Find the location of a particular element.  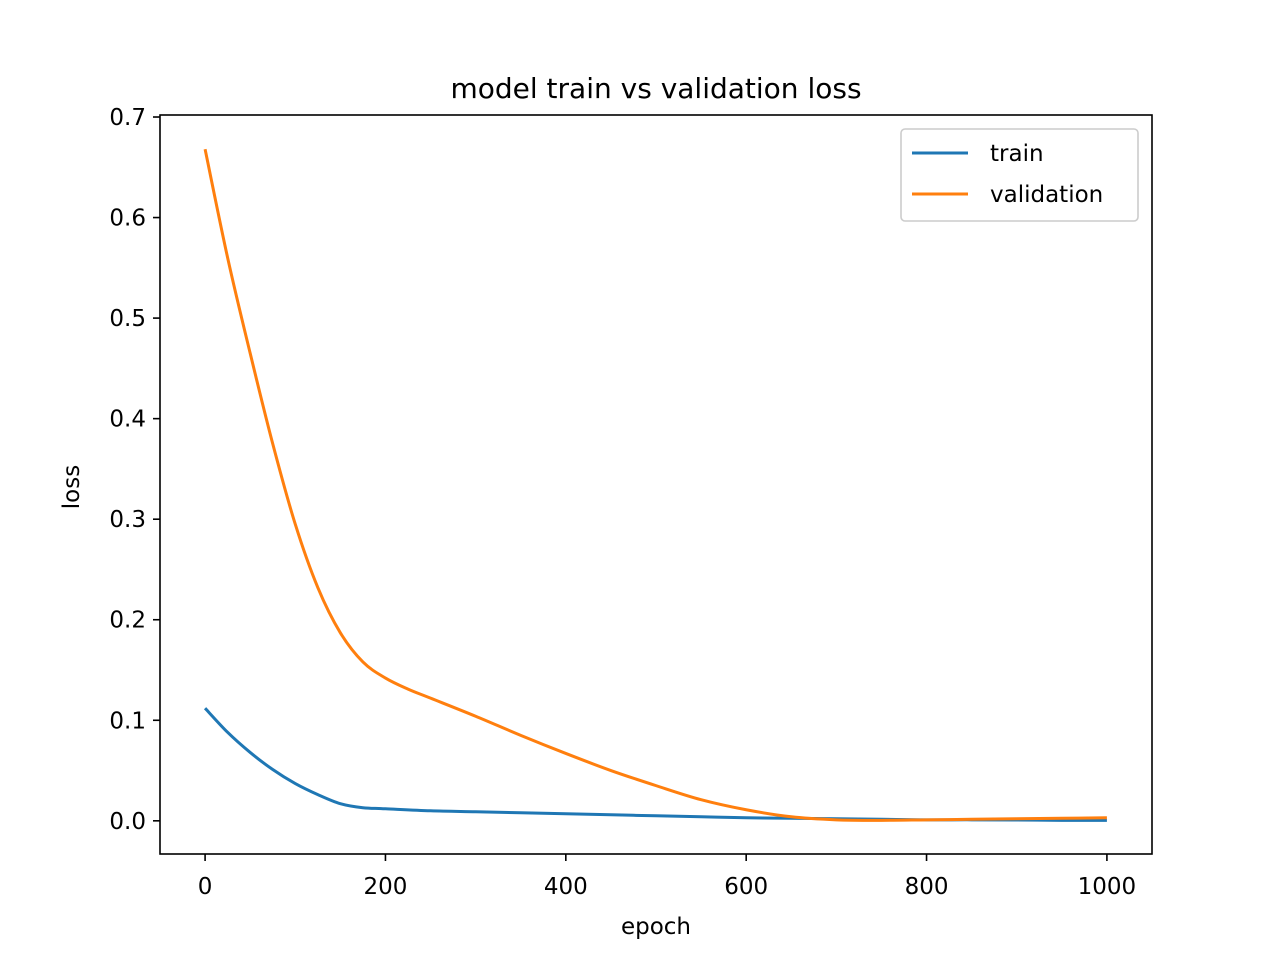

x-tick-label: 400 is located at coordinates (566, 887).